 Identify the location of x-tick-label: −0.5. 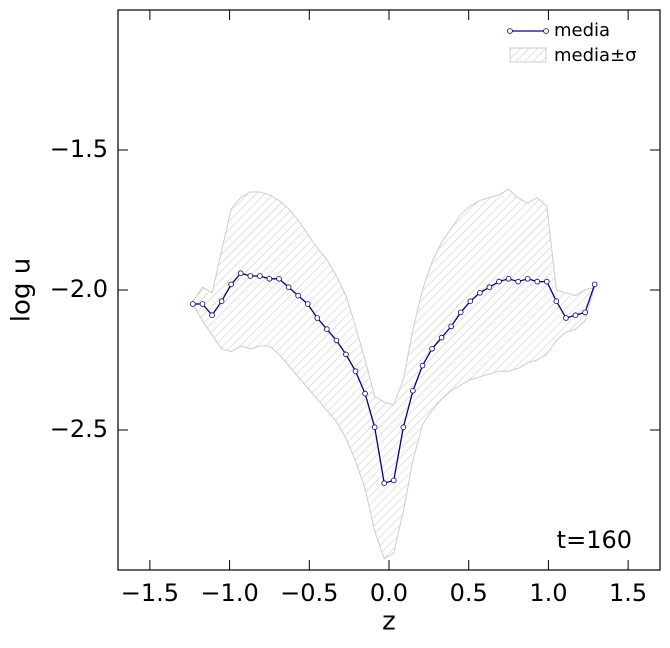
(309, 593).